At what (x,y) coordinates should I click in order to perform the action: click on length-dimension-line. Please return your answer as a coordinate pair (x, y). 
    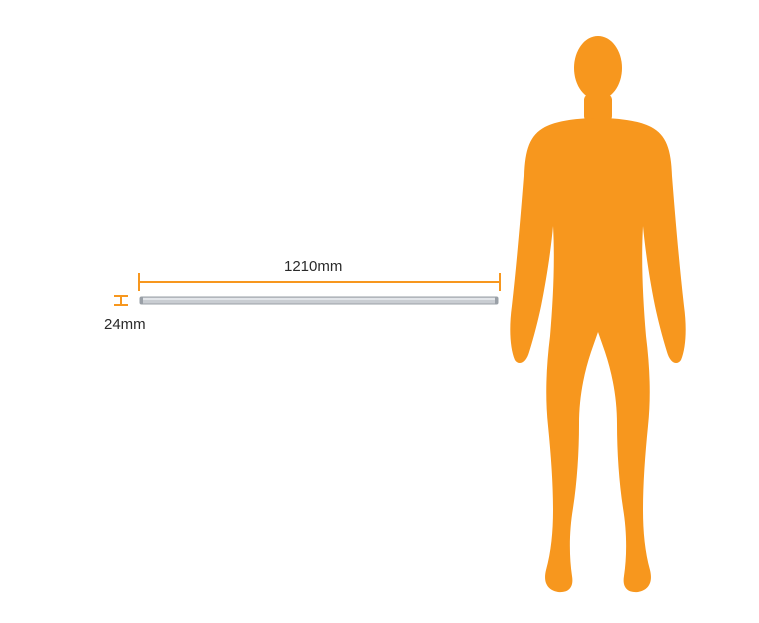
    Looking at the image, I should click on (319, 282).